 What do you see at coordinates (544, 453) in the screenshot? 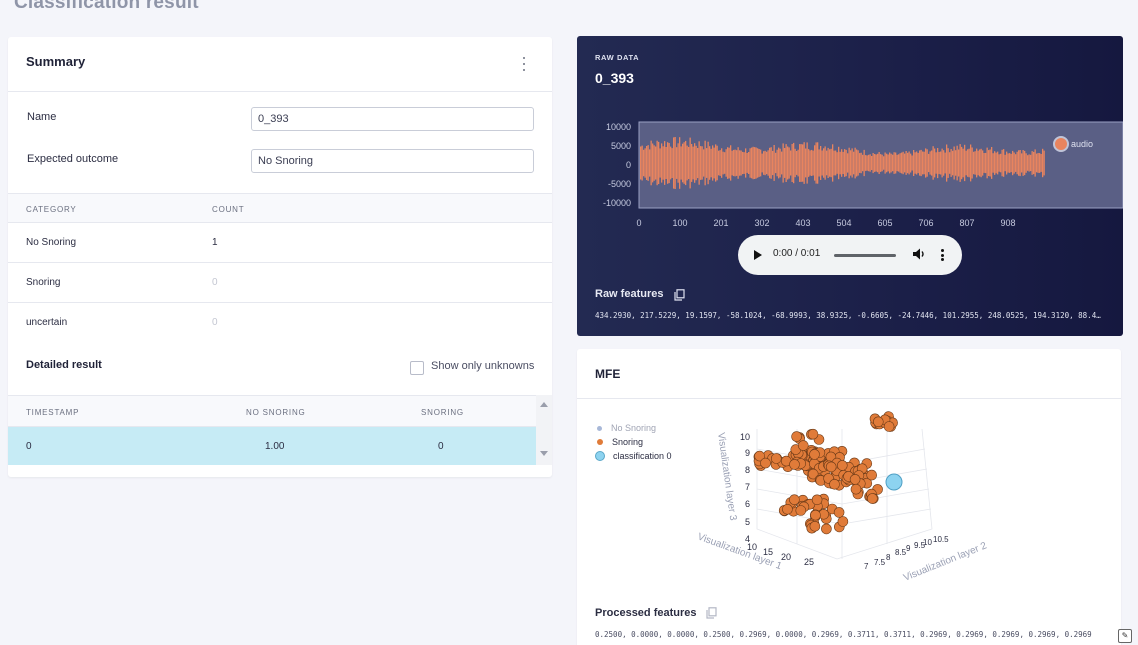
I see `scroll-down-icon` at bounding box center [544, 453].